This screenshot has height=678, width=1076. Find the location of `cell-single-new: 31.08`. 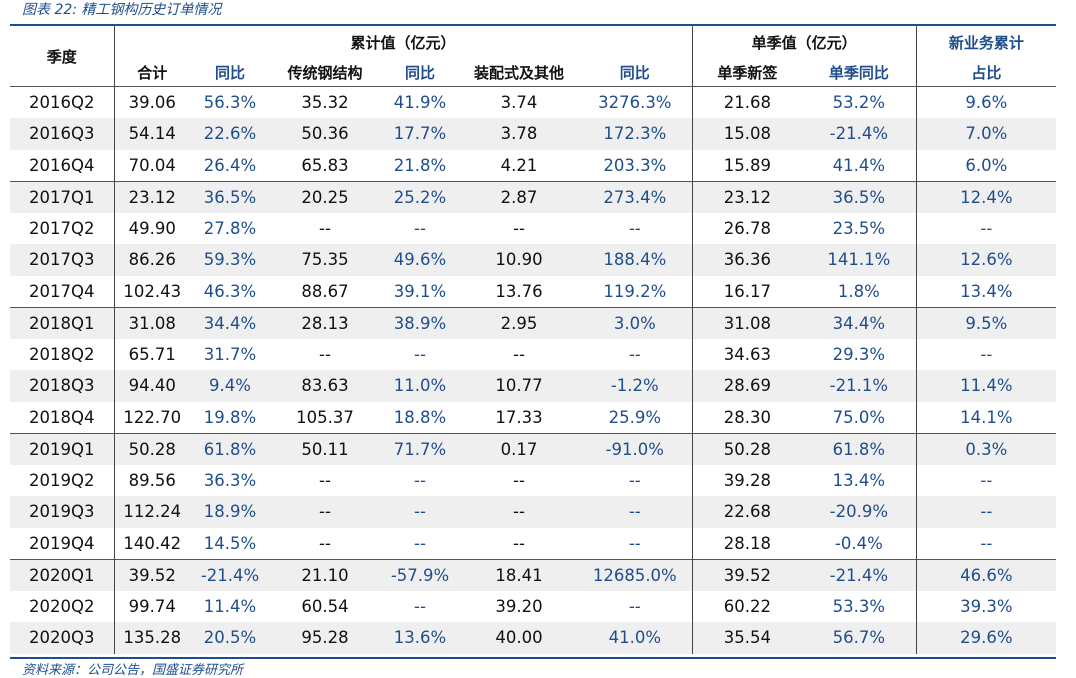

cell-single-new: 31.08 is located at coordinates (747, 322).